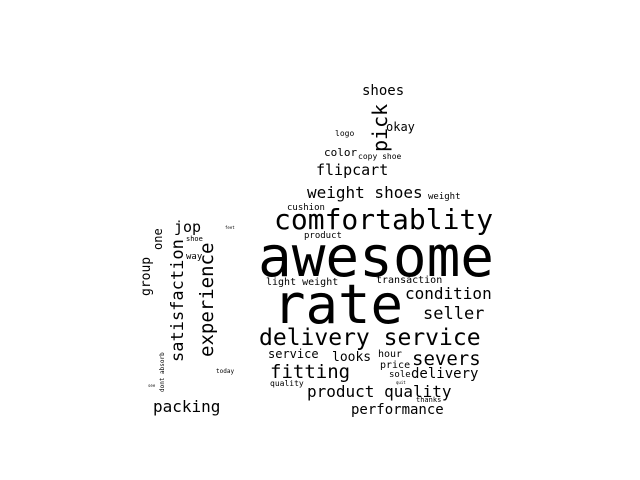 The height and width of the screenshot is (480, 640). I want to click on word-product-quality: product quality, so click(379, 391).